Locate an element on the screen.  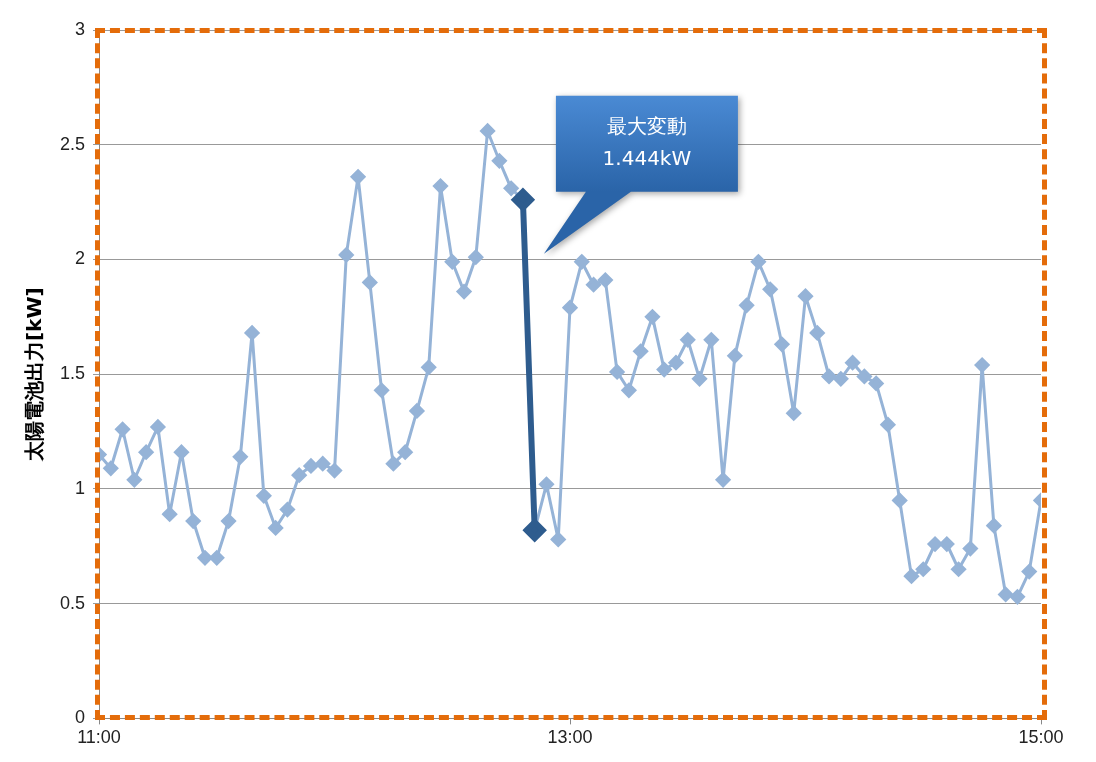
x-tick-label: 15:00 is located at coordinates (1041, 737).